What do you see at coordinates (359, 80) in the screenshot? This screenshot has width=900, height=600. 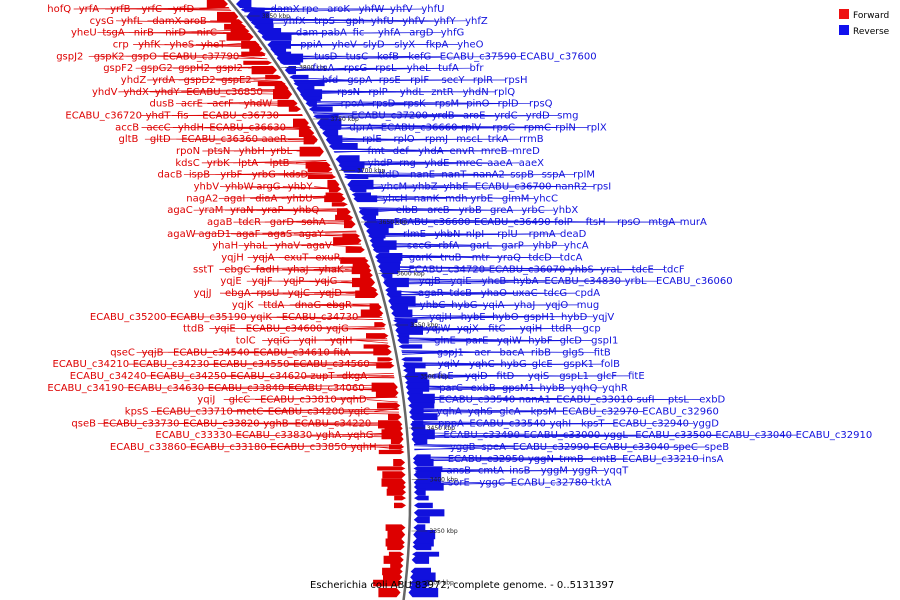 I see `gene-label-reverse: gspA` at bounding box center [359, 80].